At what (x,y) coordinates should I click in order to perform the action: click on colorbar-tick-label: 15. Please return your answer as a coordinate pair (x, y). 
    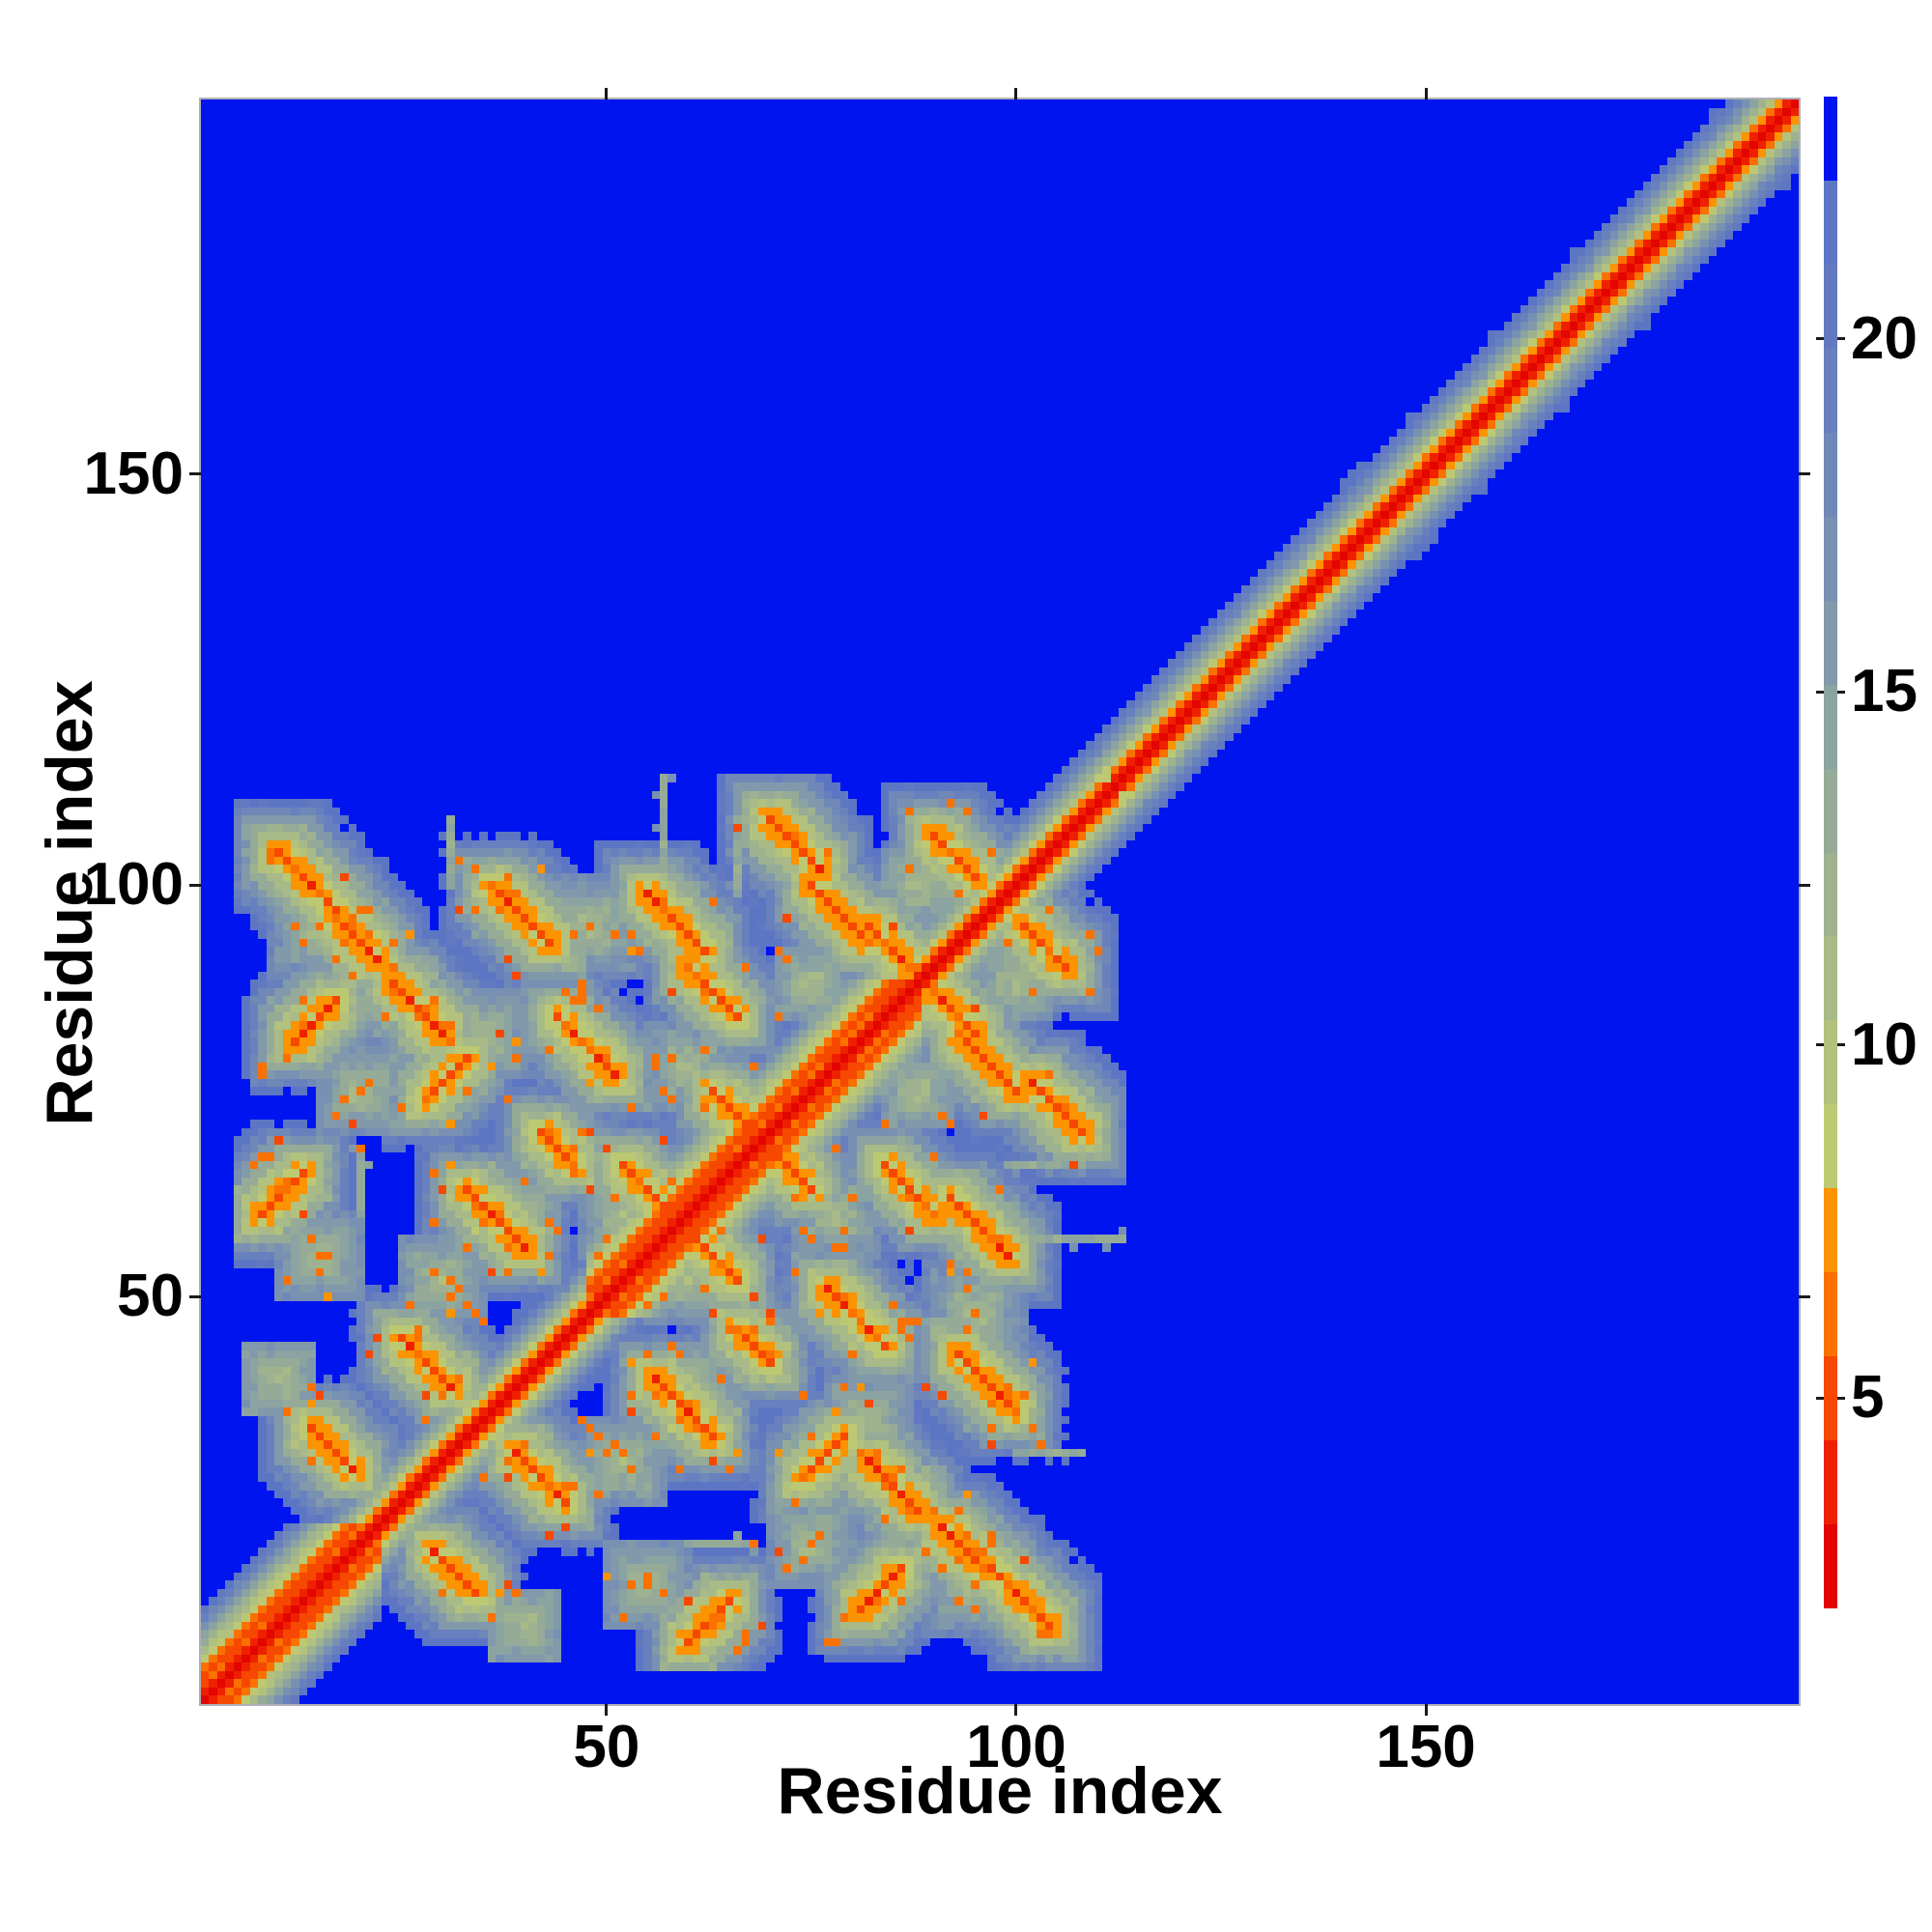
    Looking at the image, I should click on (1884, 691).